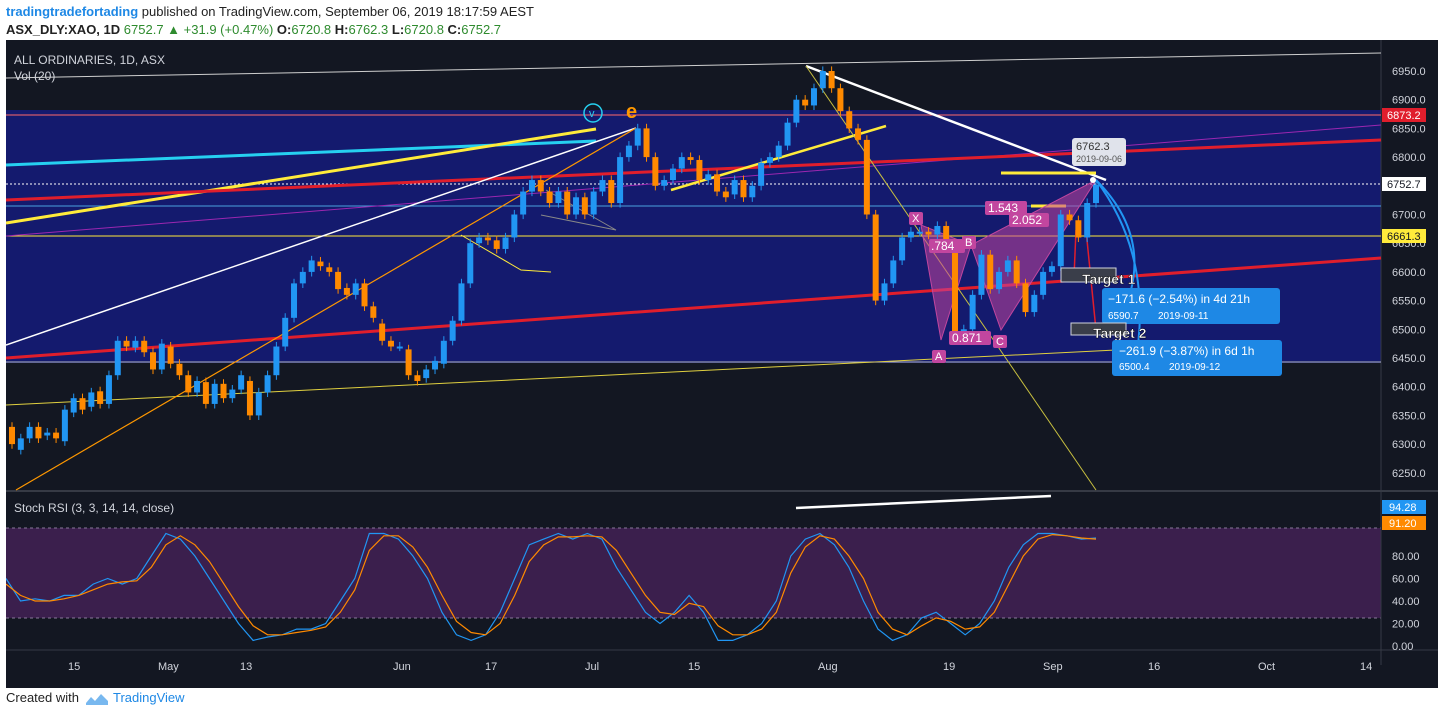  I want to click on point-c-bg, so click(1000, 341).